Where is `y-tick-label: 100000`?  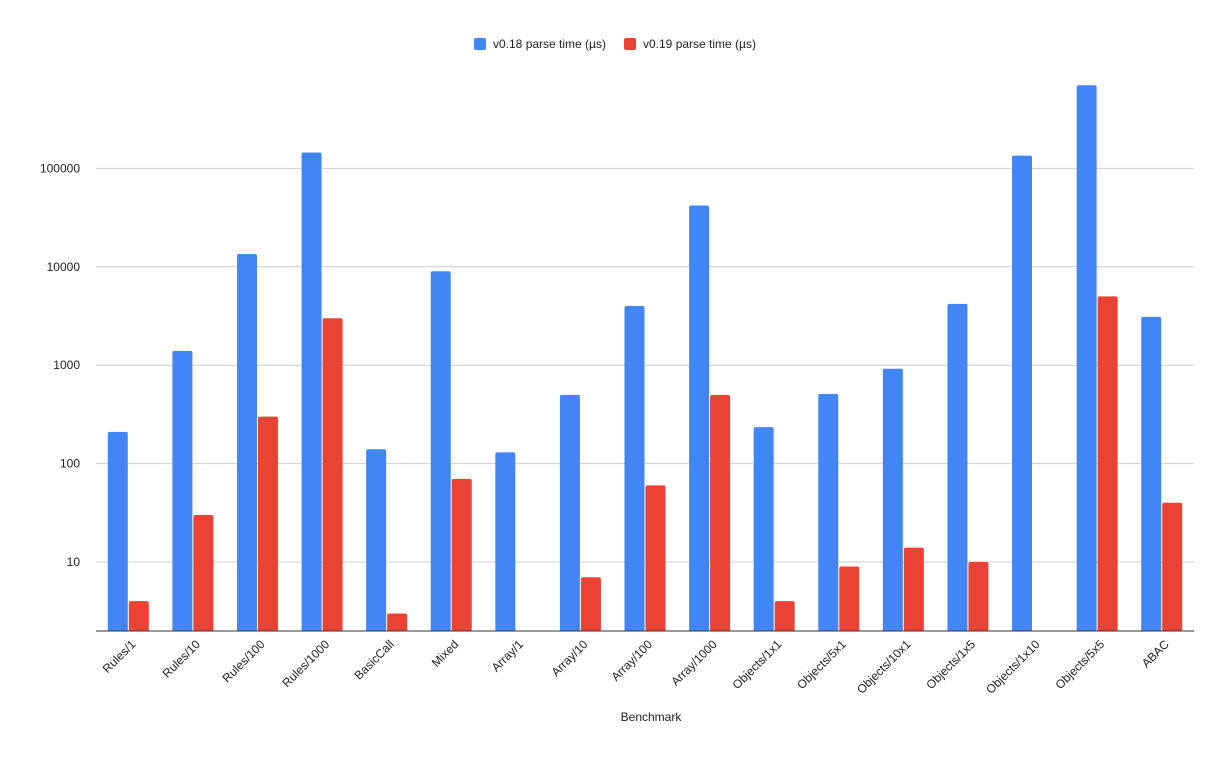 y-tick-label: 100000 is located at coordinates (60, 168).